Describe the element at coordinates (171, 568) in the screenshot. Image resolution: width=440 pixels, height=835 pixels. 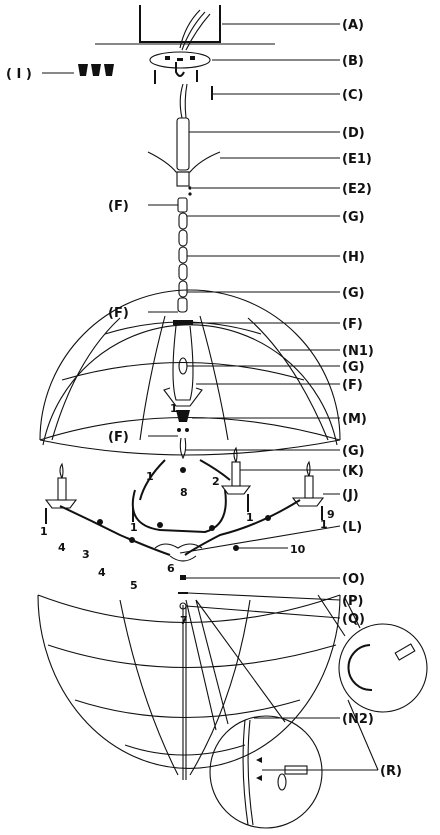
I see `number-6: 6` at that location.